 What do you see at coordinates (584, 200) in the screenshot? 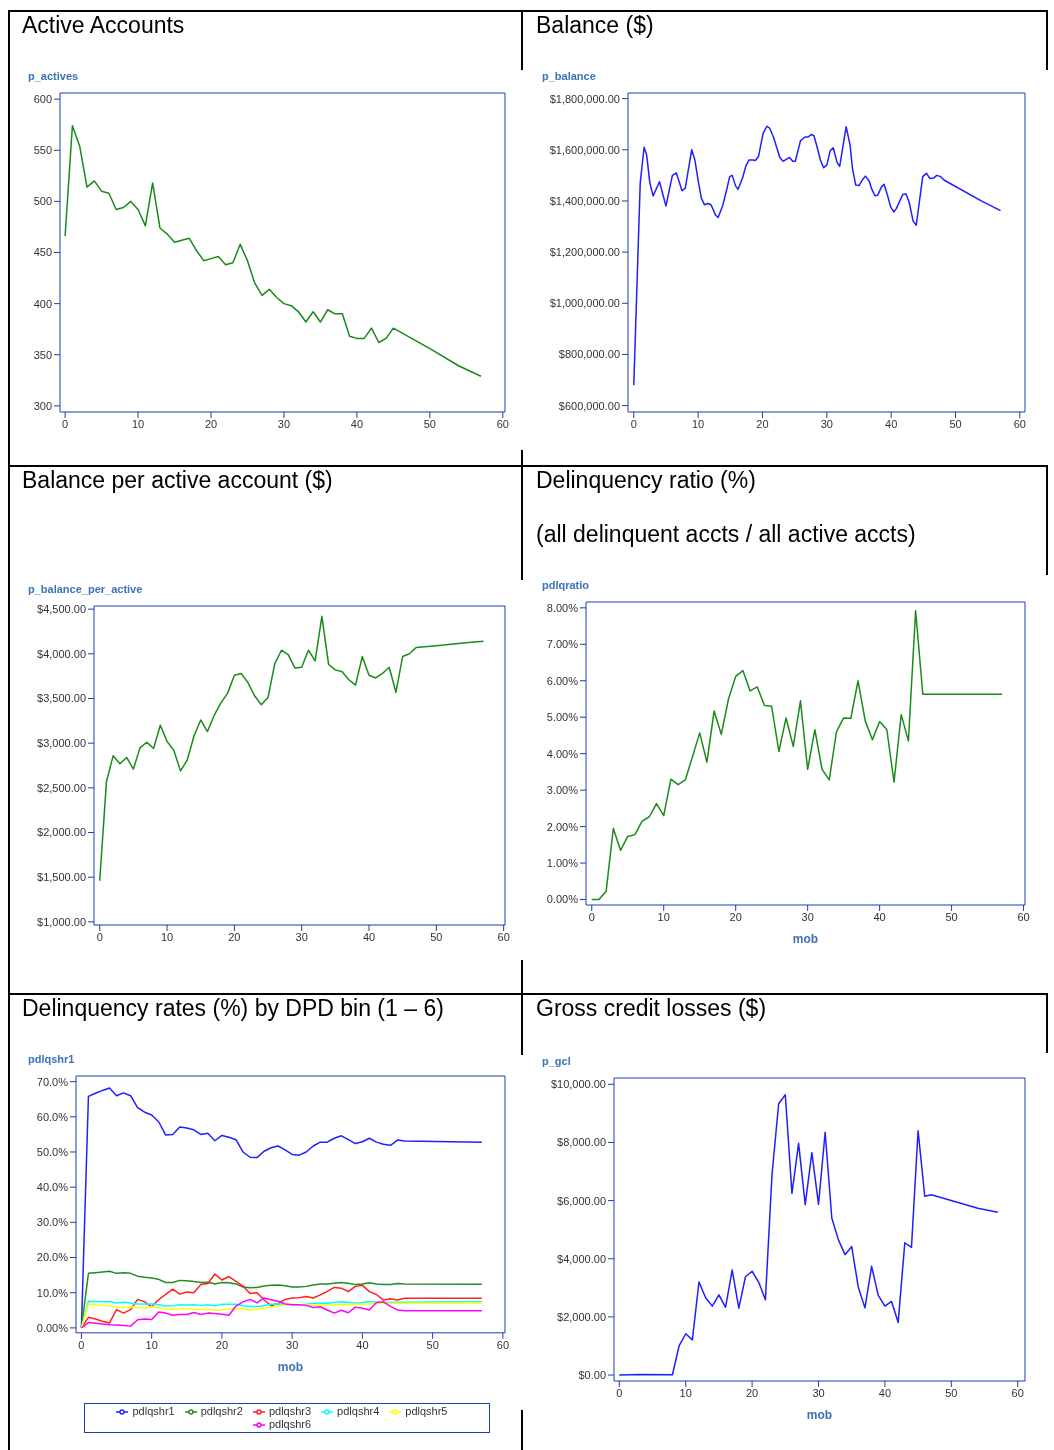
I see `y-tick-label: $1,400,000.00` at bounding box center [584, 200].